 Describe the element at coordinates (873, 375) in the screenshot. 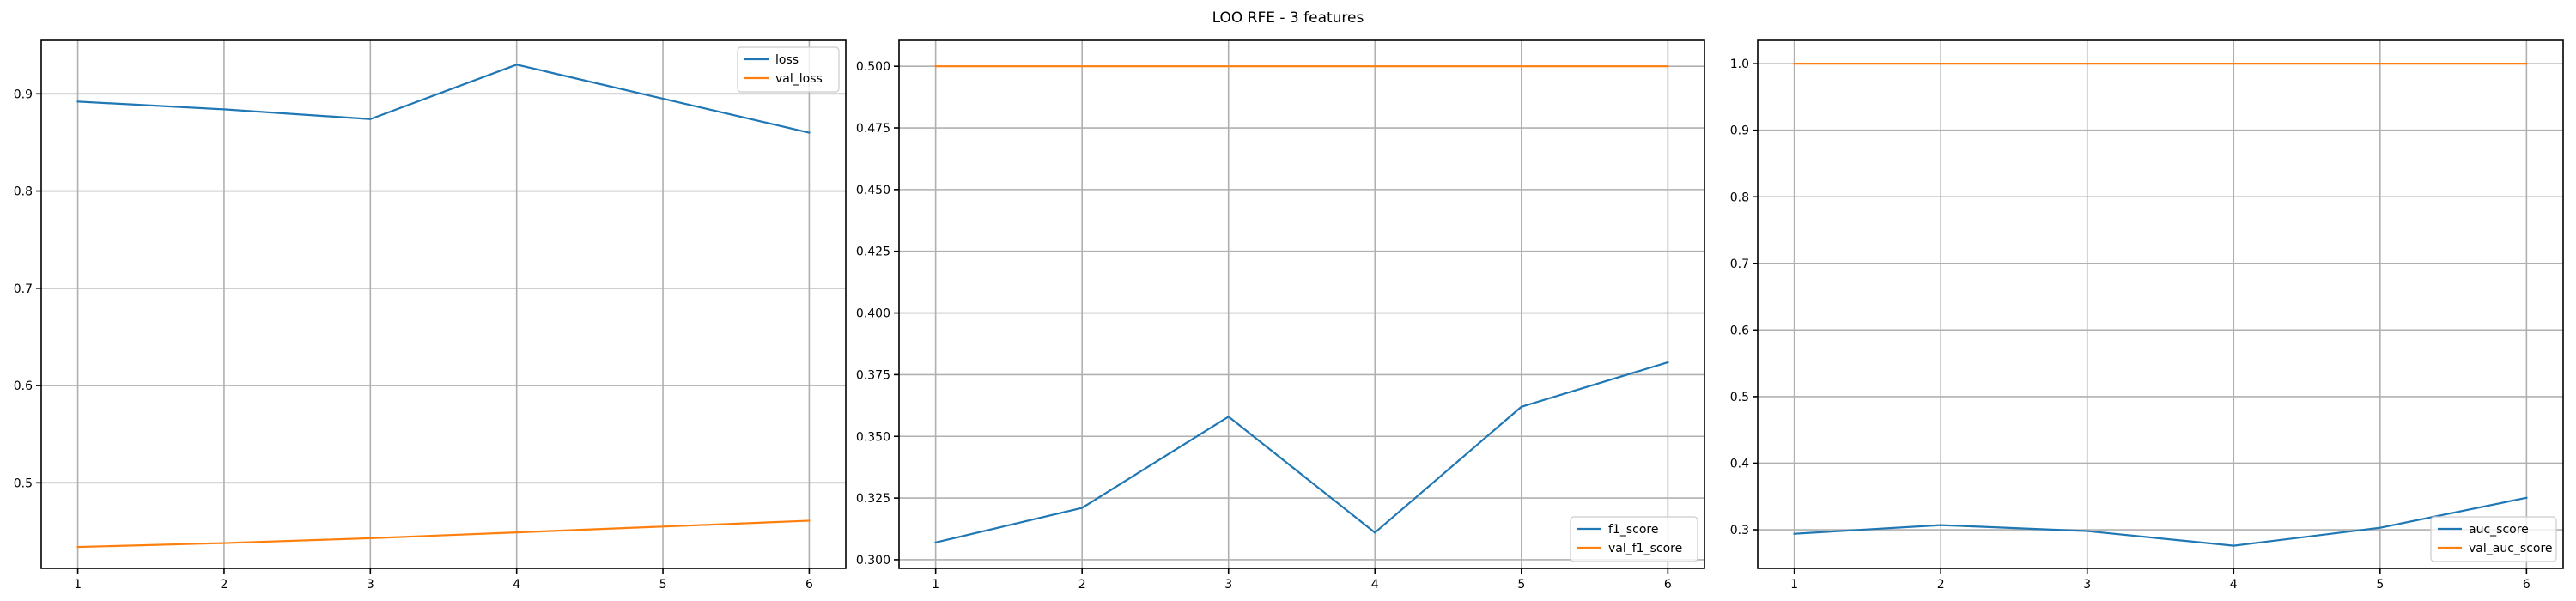

I see `y-tick-label: 0.375` at that location.